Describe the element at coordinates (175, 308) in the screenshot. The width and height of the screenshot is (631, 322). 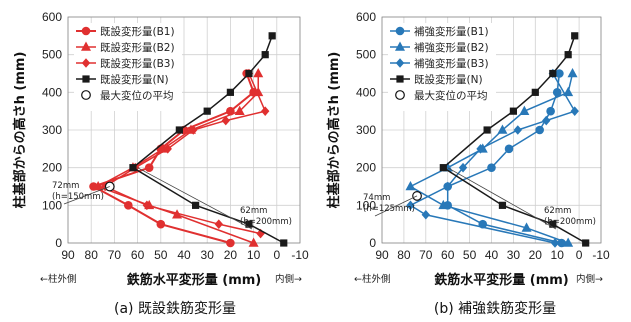
I see `figure-caption: (a) 既設鉄筋変形量` at that location.